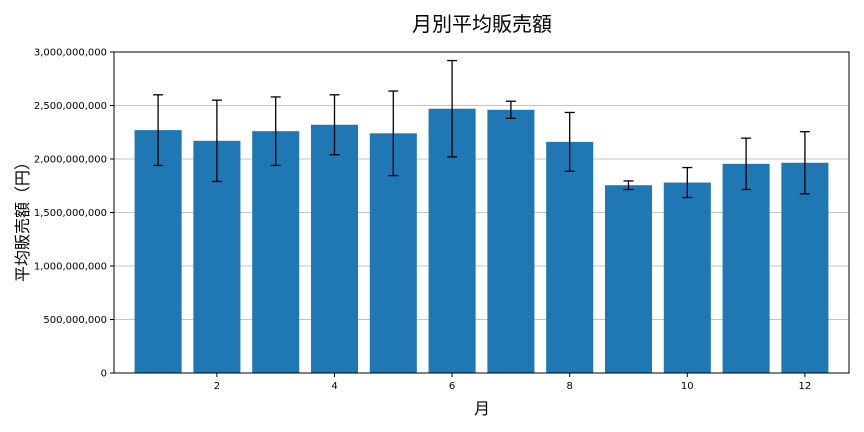 This screenshot has height=432, width=864. I want to click on y-tick-label: 1,500,000,000, so click(70, 213).